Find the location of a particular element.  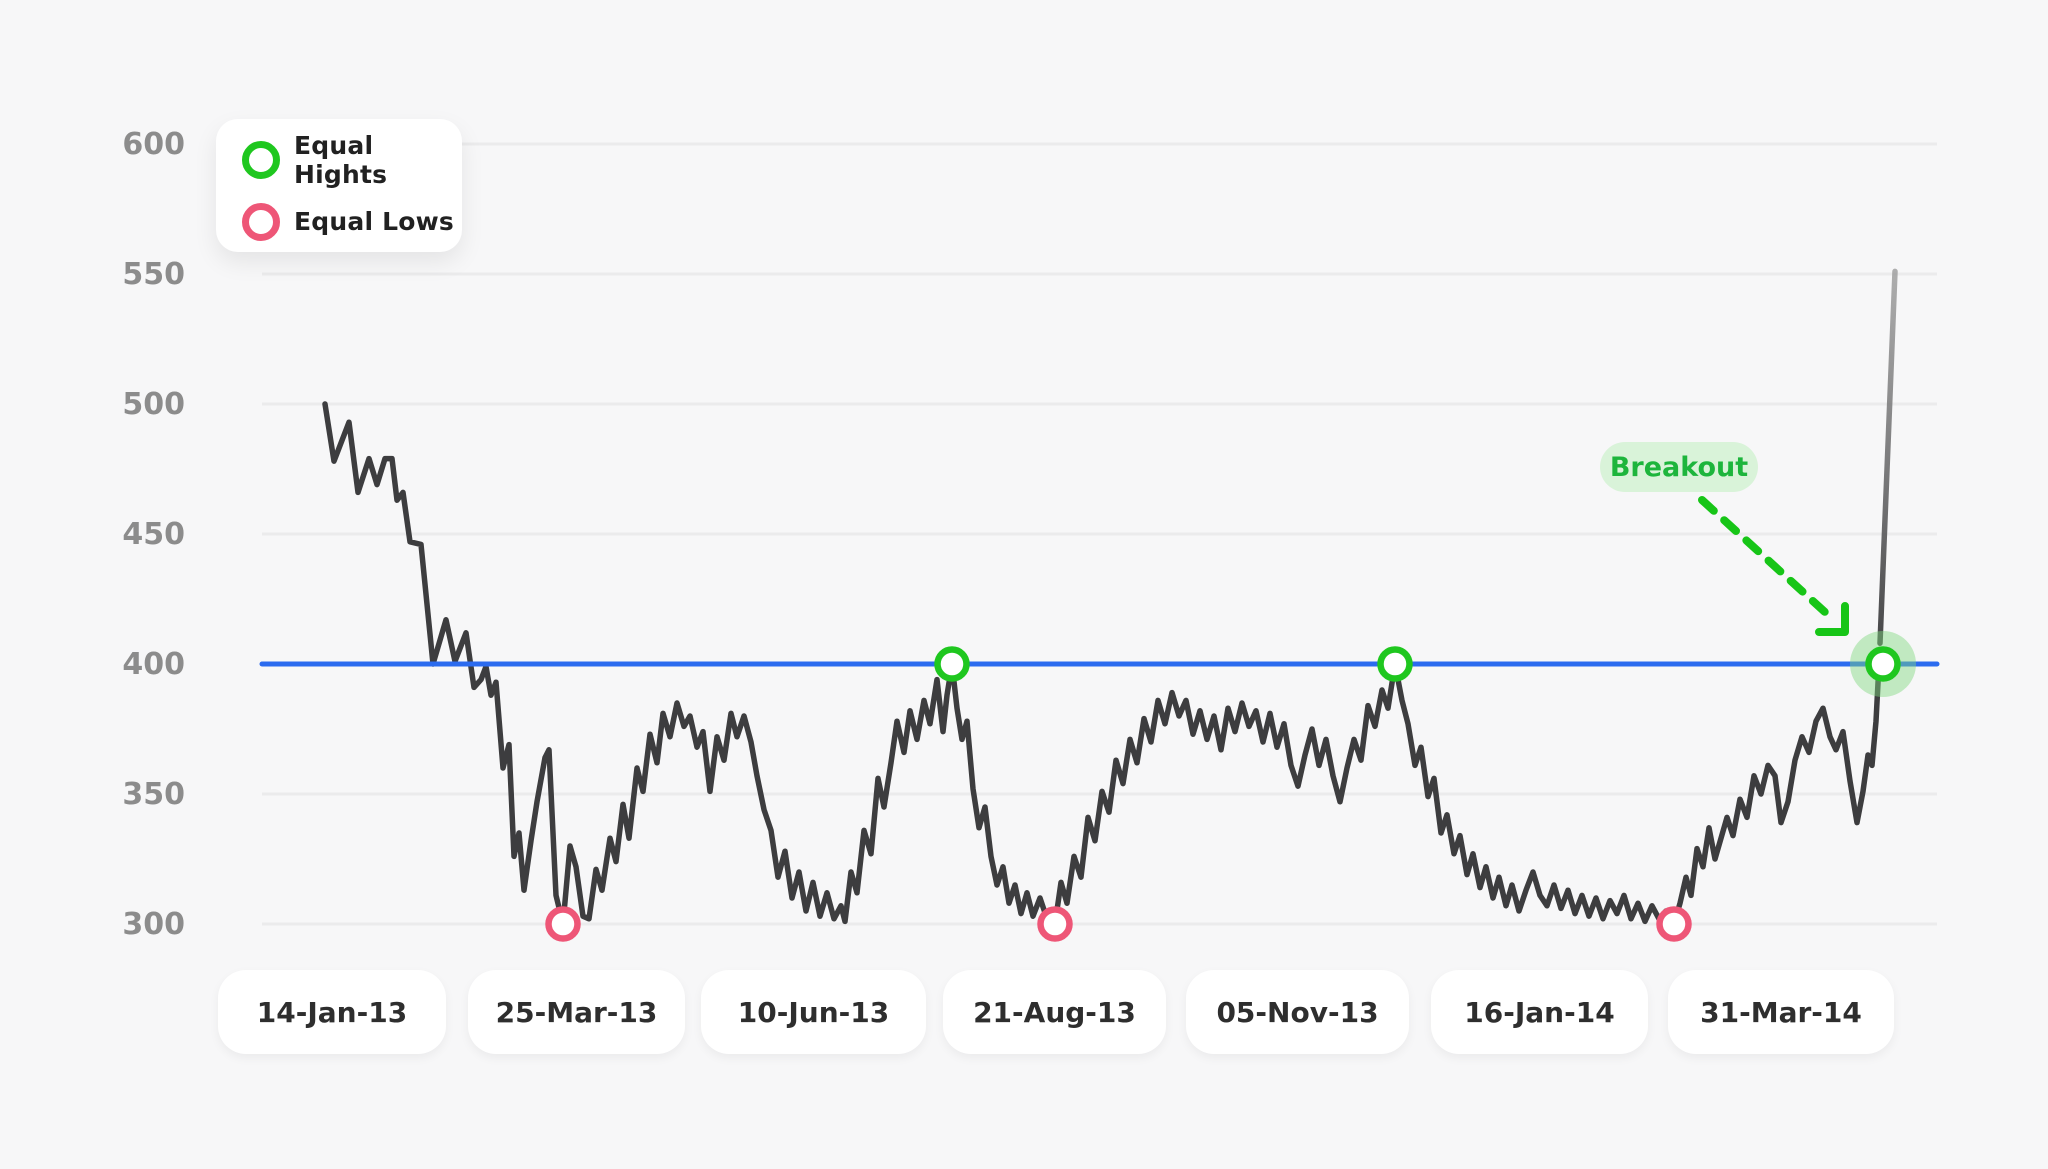

x-axis-date-pill: 05-Nov-13 is located at coordinates (1297, 1012).